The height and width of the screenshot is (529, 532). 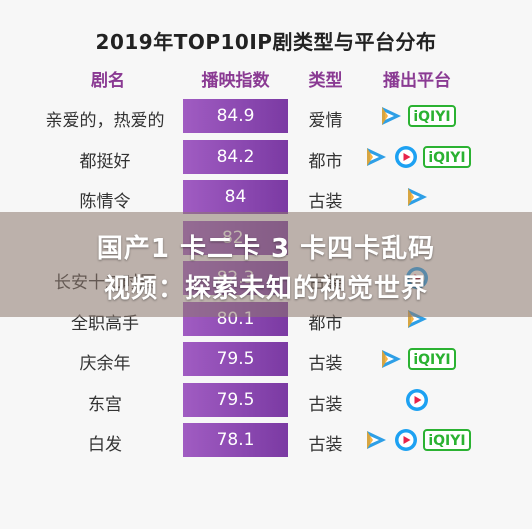 I want to click on row-name: 全职高手, so click(x=105, y=323).